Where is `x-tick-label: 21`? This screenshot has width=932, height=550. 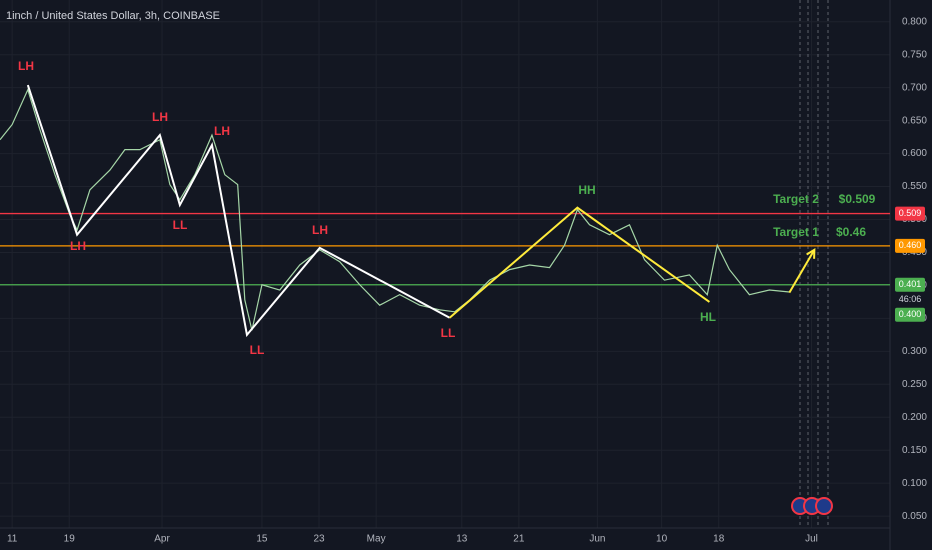 x-tick-label: 21 is located at coordinates (519, 539).